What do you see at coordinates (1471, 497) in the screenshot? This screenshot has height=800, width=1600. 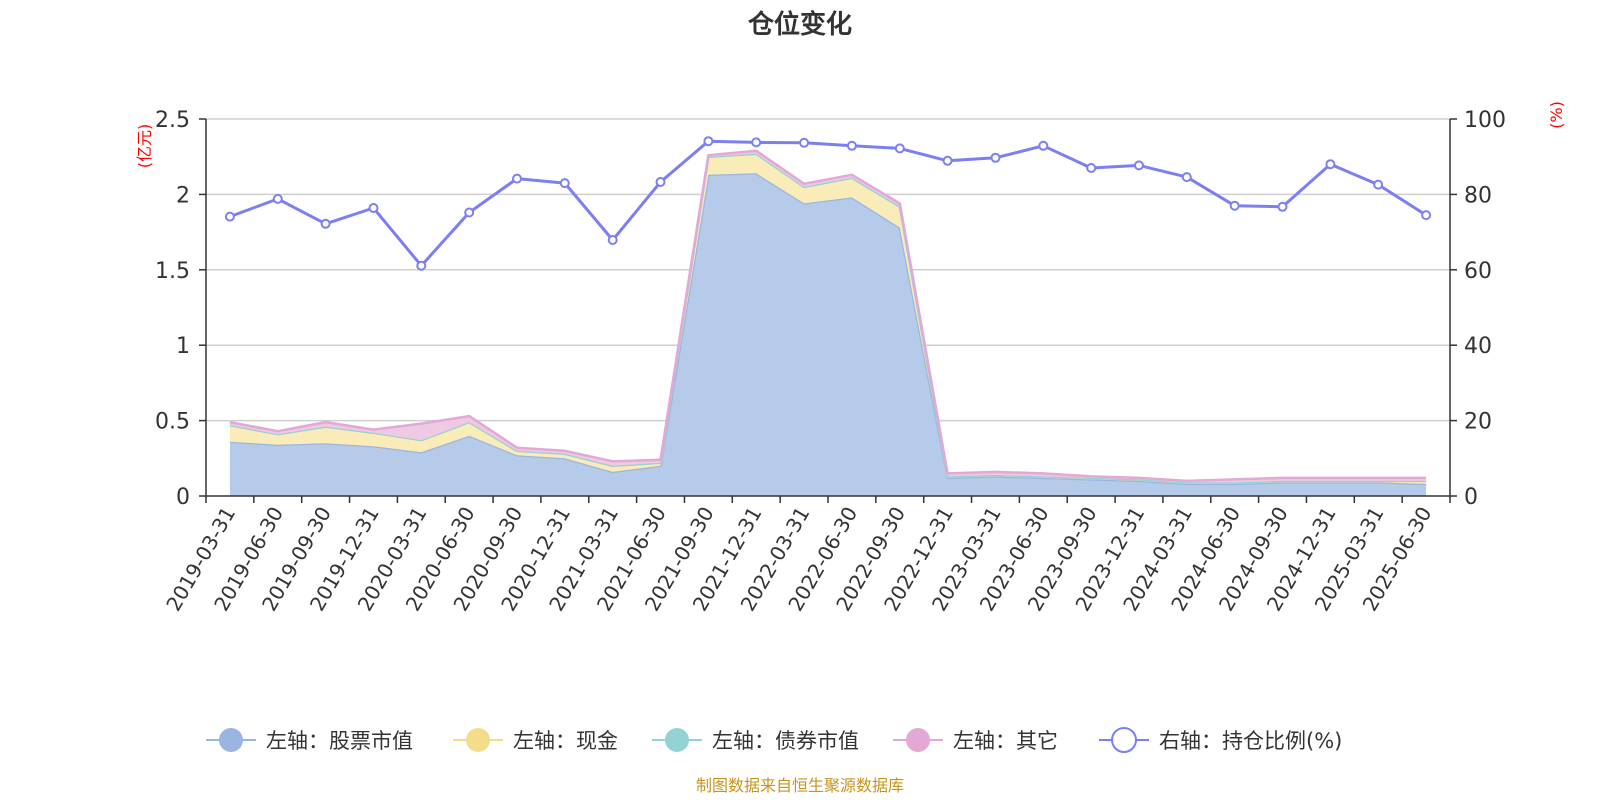 I see `right-axis-tick-label: 0` at bounding box center [1471, 497].